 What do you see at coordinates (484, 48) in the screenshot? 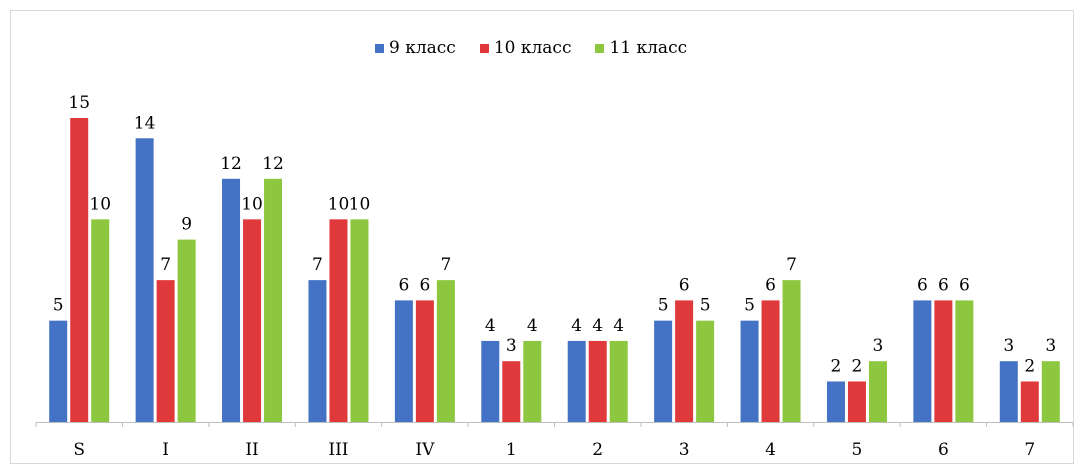
I see `legend-swatch-10-klass` at bounding box center [484, 48].